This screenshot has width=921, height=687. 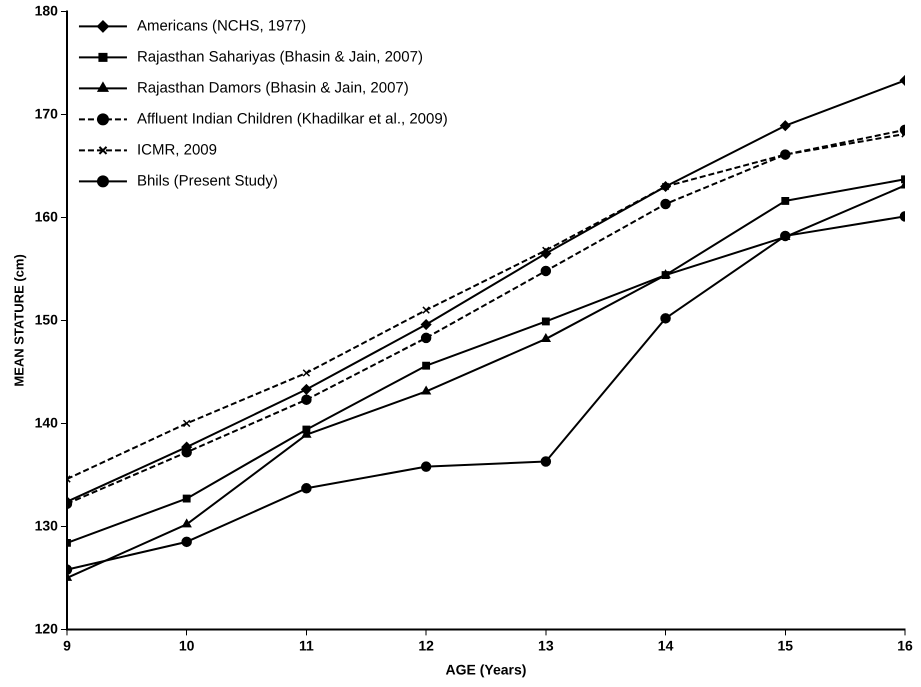 I want to click on x-axis-title: AGE (Years), so click(x=486, y=669).